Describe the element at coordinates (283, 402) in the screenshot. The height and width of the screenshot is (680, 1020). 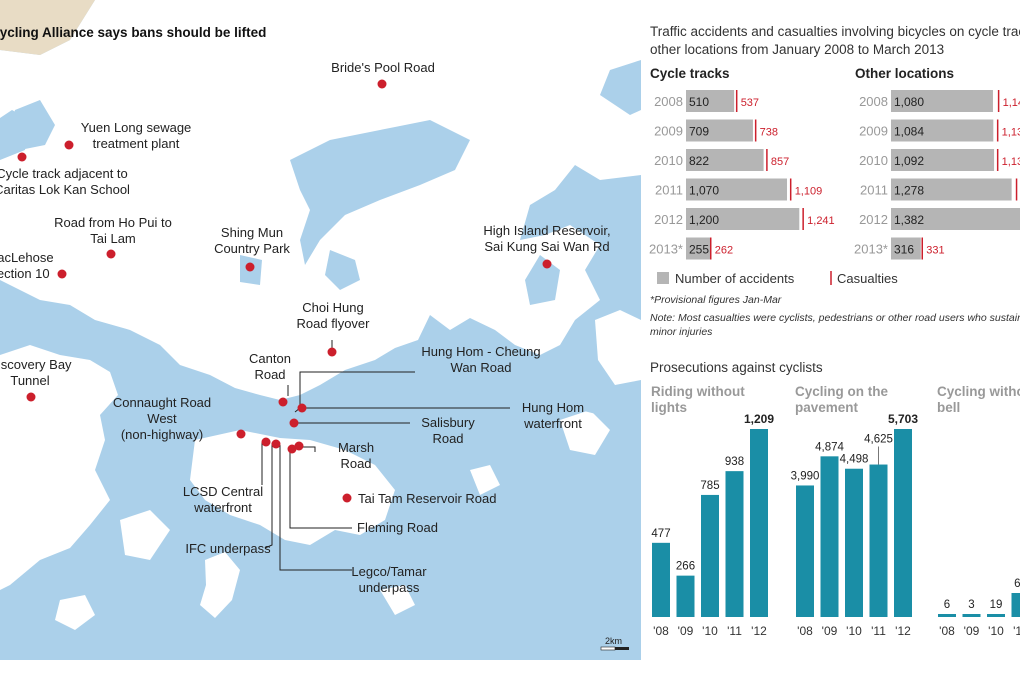
I see `marker-canton-road` at that location.